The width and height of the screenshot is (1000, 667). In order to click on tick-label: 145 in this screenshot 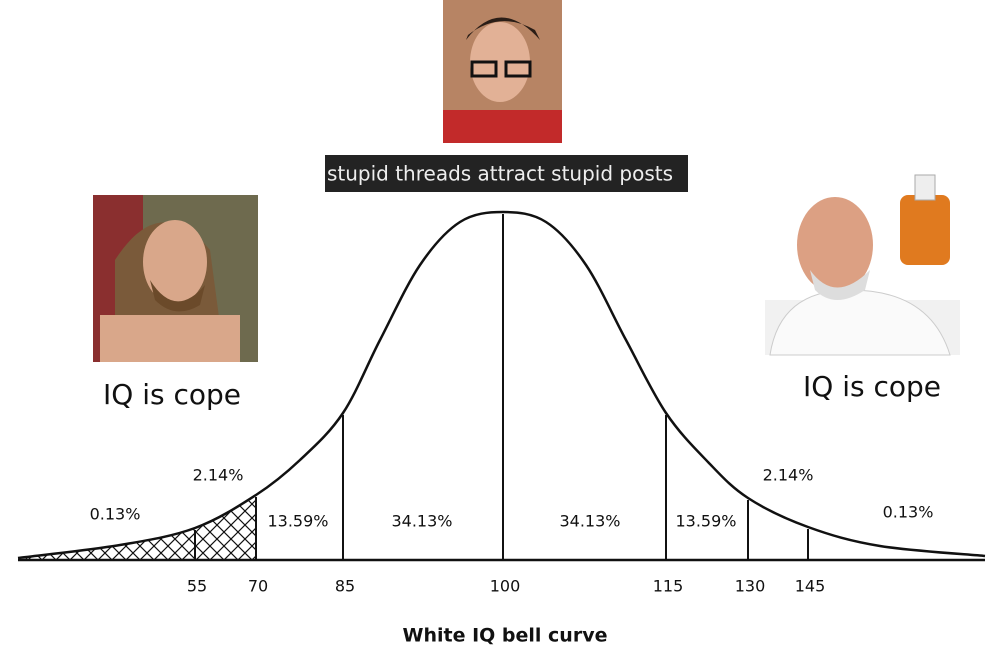, I will do `click(810, 586)`.